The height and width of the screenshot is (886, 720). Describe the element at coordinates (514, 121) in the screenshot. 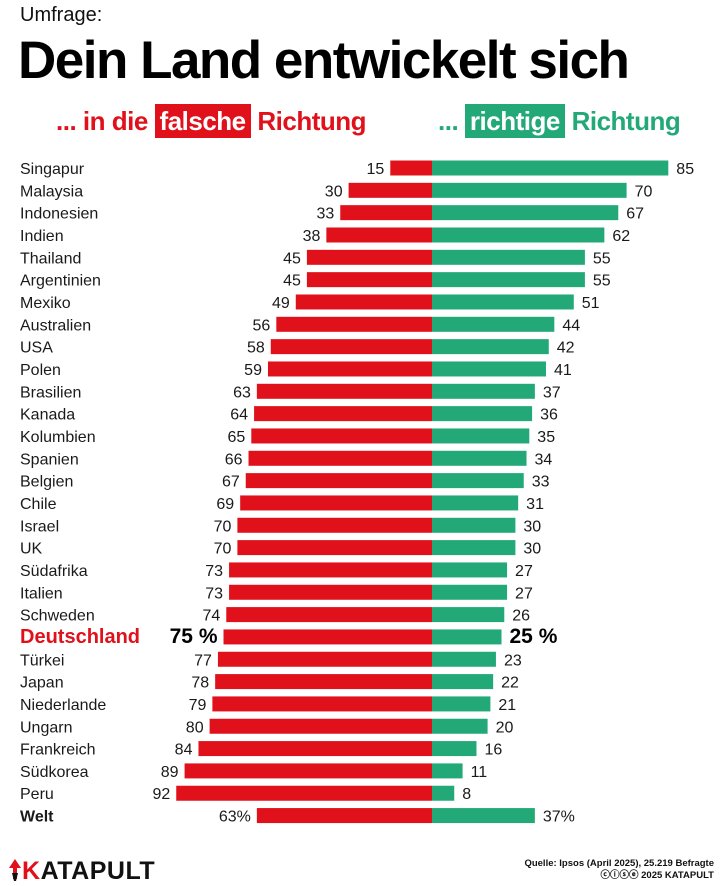

I see `legend-right-box: richtige` at that location.